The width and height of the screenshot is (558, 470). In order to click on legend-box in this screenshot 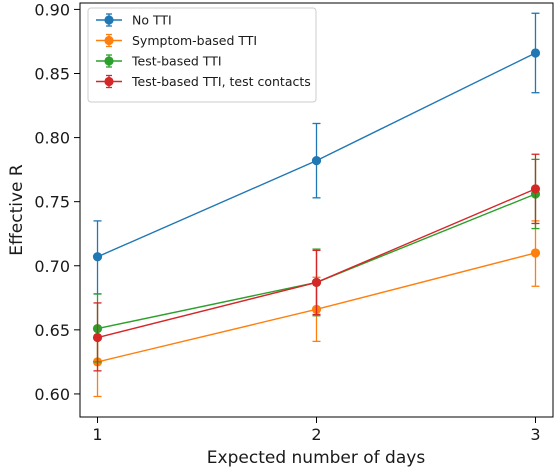, I will do `click(202, 55)`.